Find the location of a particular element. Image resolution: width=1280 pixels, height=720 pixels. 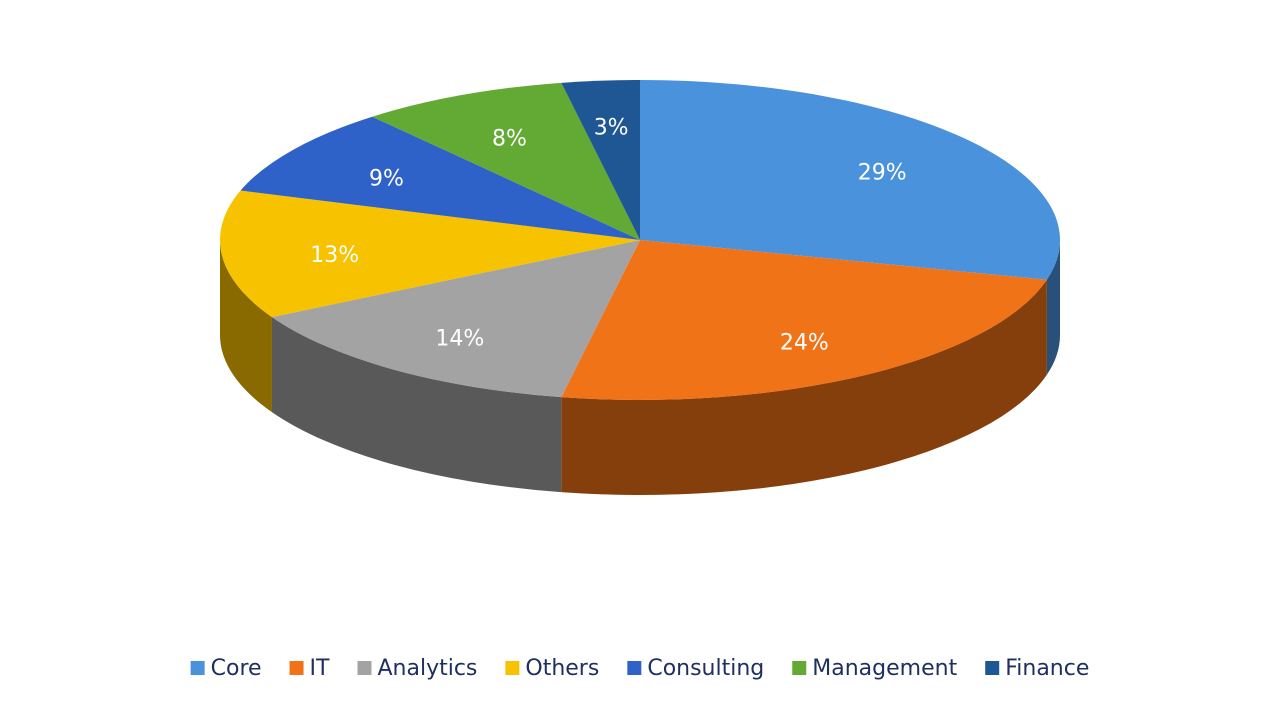

legend-label: Consulting is located at coordinates (705, 668).